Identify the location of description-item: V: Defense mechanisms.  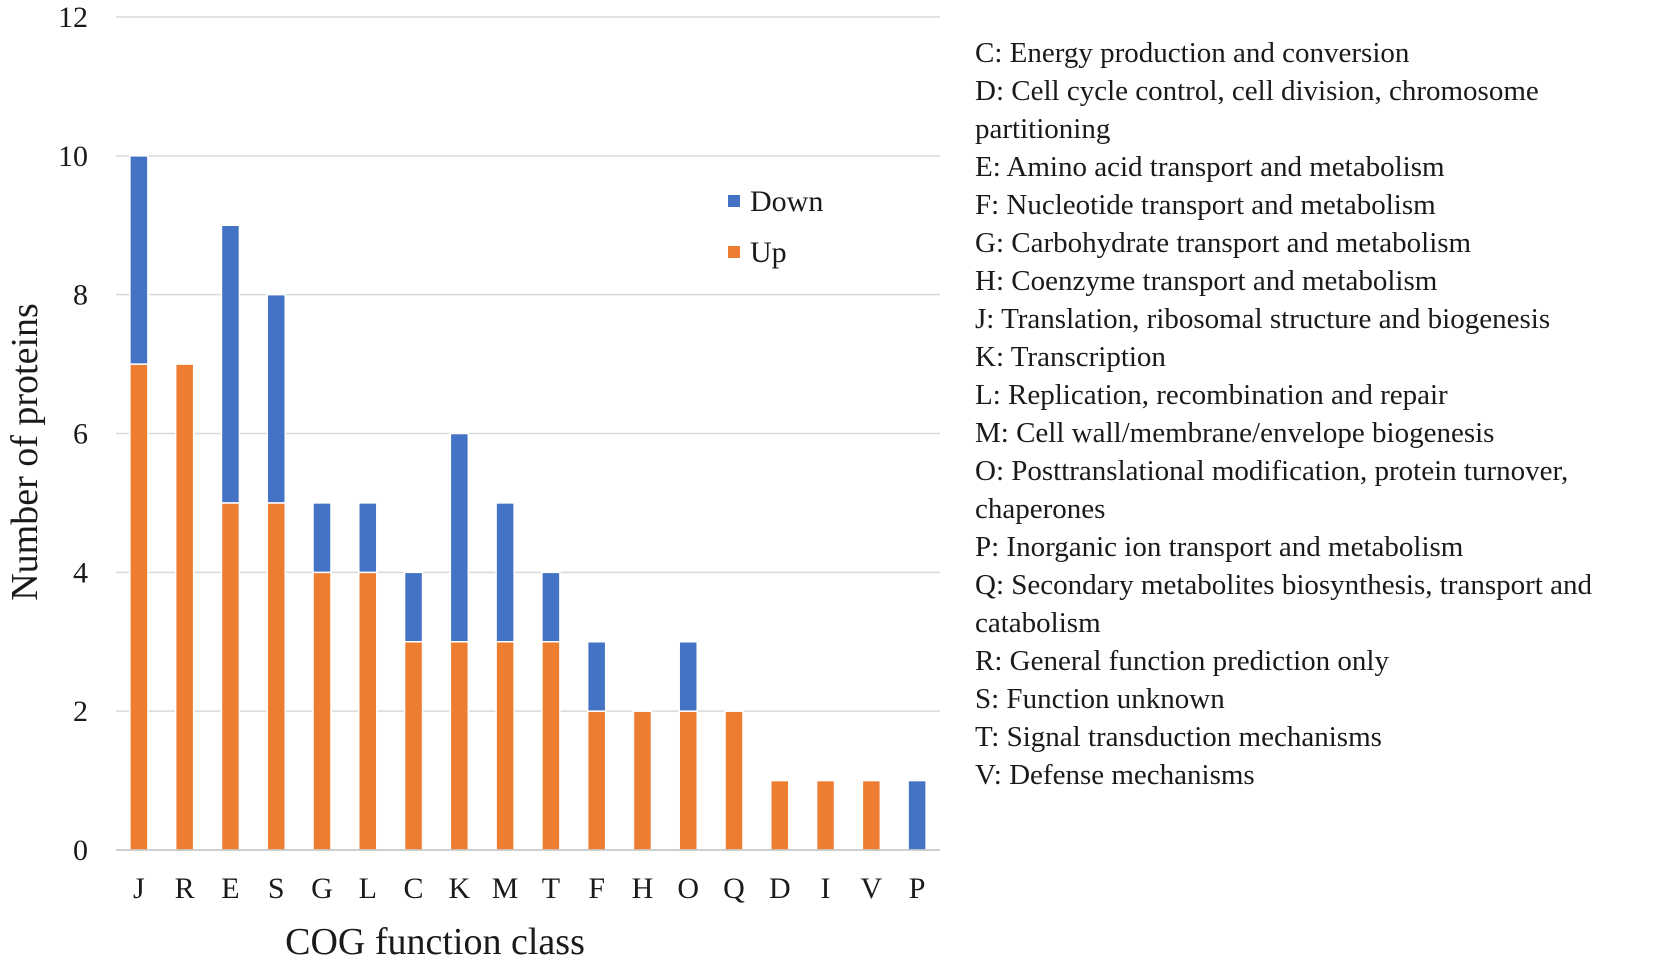
(1115, 775).